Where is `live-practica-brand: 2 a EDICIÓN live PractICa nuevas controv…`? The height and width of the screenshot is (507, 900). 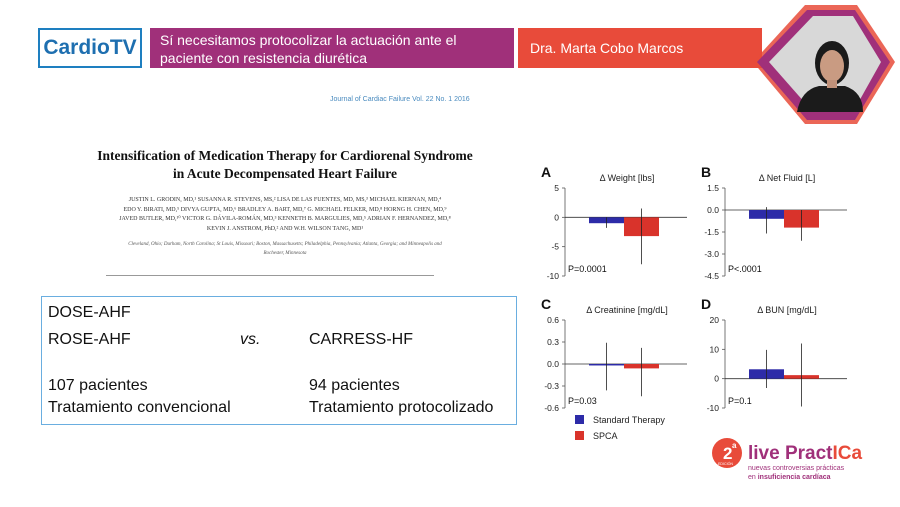 live-practica-brand: 2 a EDICIÓN live PractICa nuevas controv… is located at coordinates (787, 459).